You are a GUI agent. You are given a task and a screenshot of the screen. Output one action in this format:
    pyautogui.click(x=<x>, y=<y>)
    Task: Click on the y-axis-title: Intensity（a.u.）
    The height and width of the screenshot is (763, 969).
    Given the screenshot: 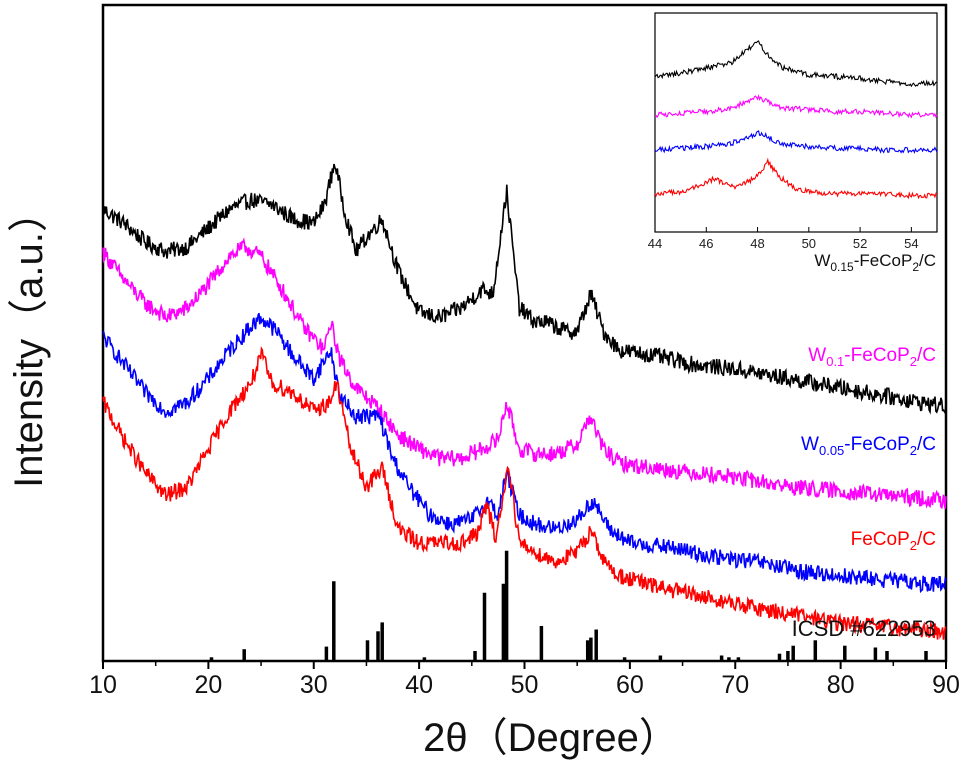 What is the action you would take?
    pyautogui.click(x=29, y=340)
    